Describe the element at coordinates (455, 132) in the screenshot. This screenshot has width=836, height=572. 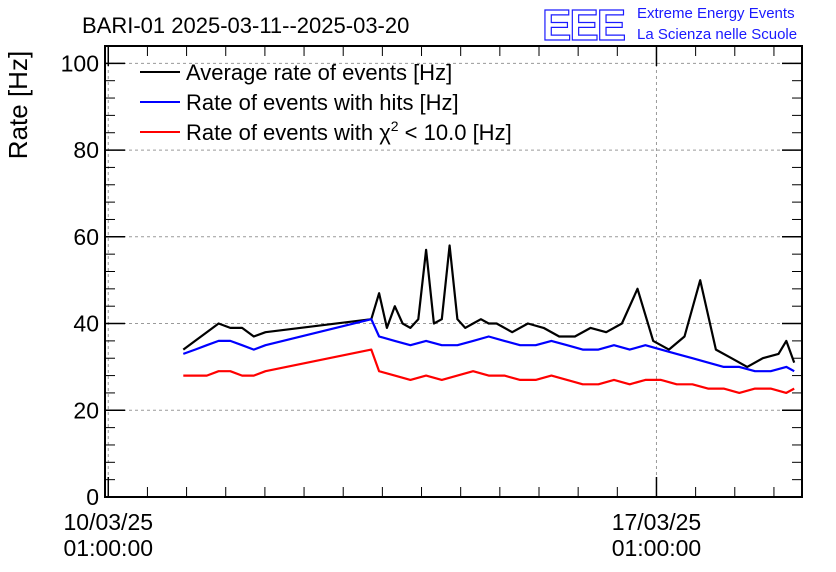
I see `legend-label-suffix: < 10.0 [Hz]` at that location.